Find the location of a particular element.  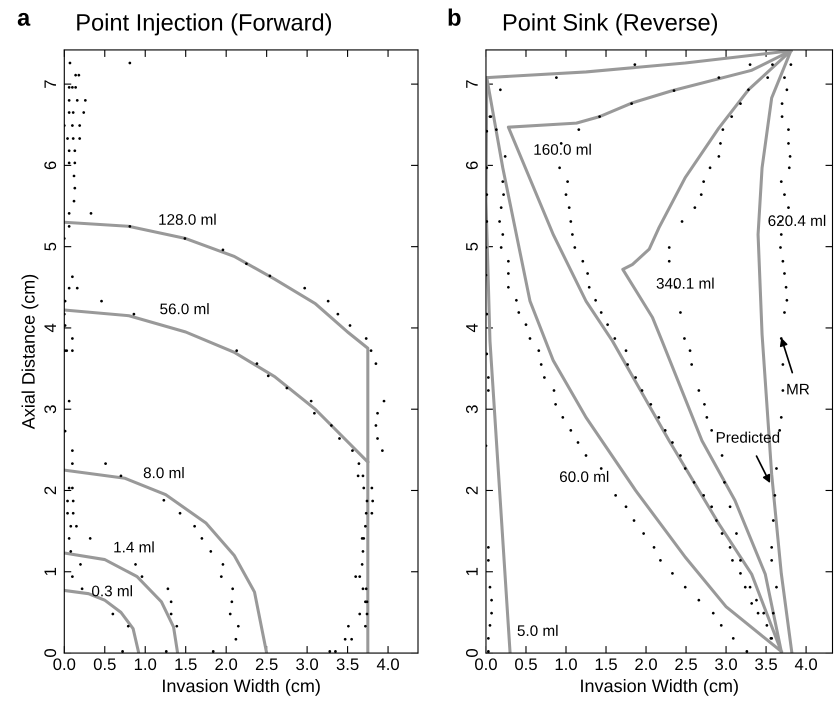

annotation: Predicted is located at coordinates (748, 437).